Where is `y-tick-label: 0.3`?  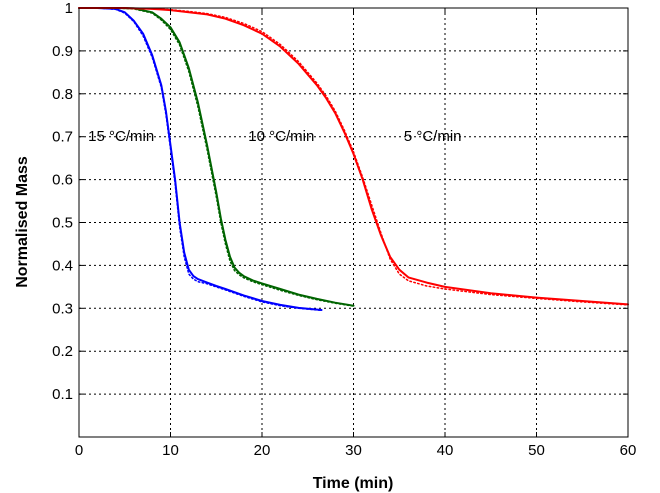
y-tick-label: 0.3 is located at coordinates (62, 308).